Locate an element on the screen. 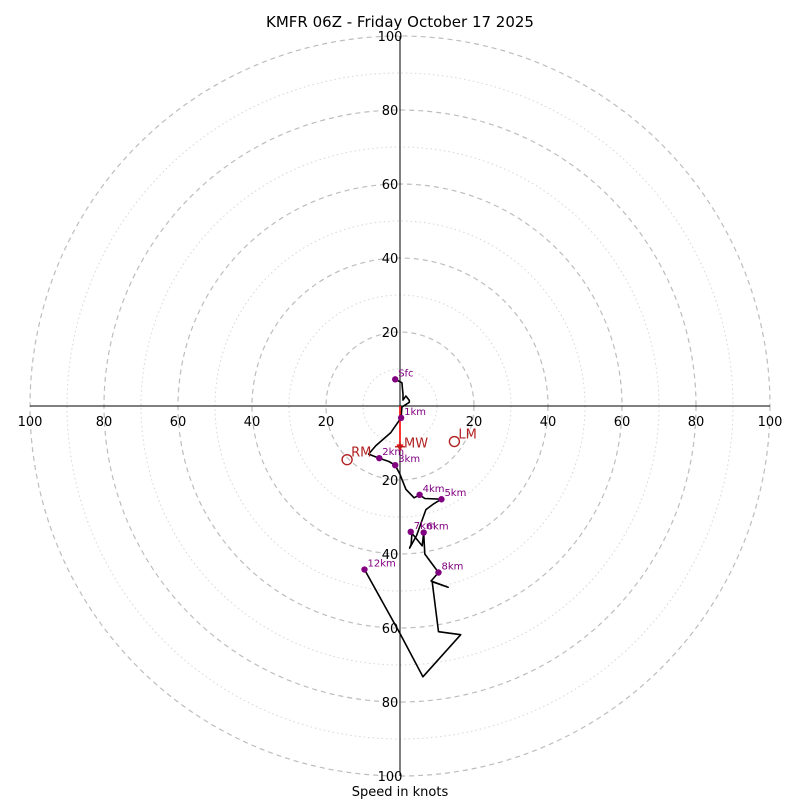  storm-motion-lm-label: LM is located at coordinates (467, 435).